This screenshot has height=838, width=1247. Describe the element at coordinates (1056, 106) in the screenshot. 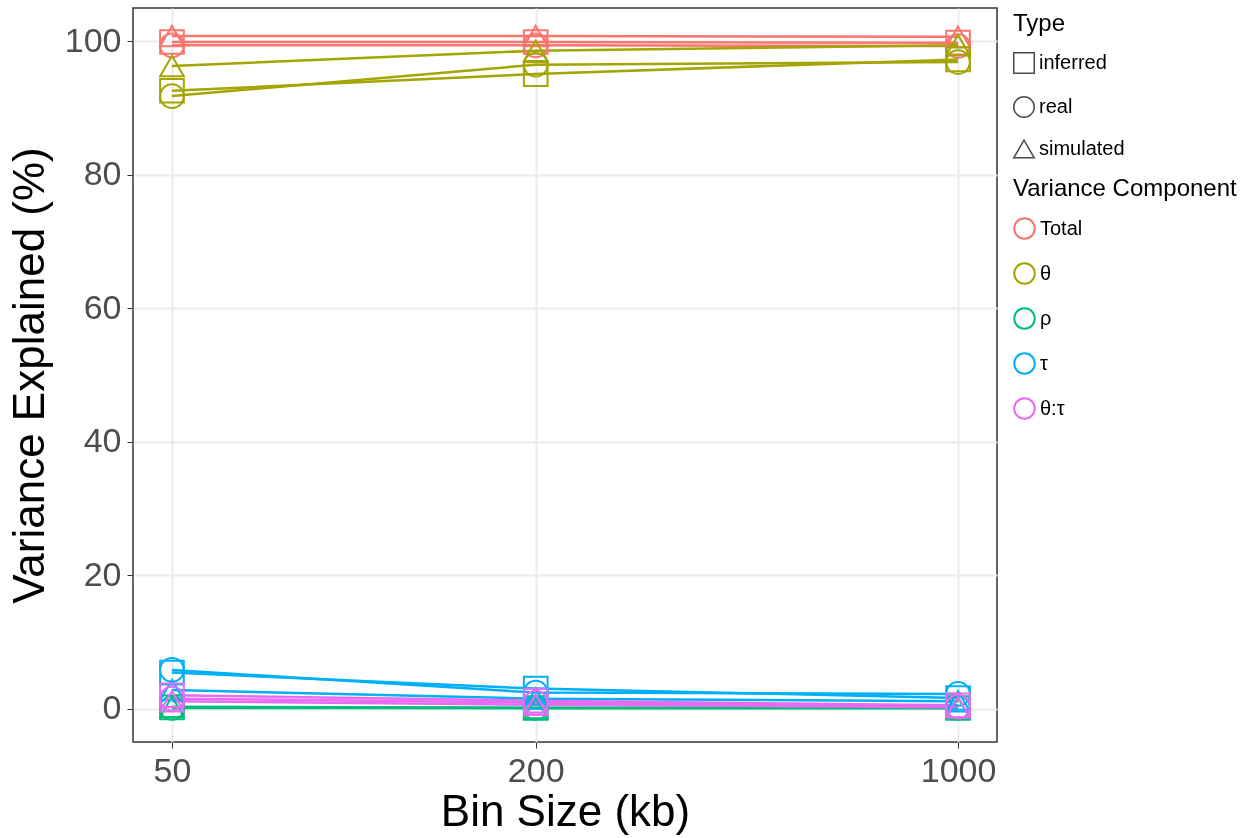

I see `text: real` at that location.